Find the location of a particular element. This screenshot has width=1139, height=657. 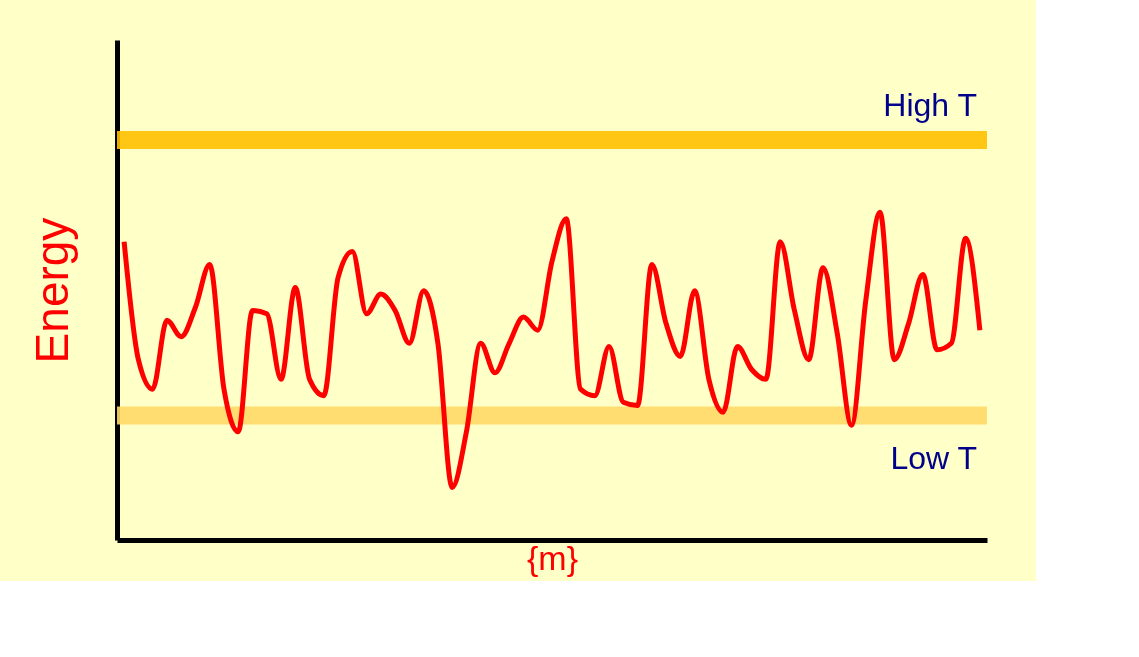

ref-line-label: Low T is located at coordinates (933, 458).